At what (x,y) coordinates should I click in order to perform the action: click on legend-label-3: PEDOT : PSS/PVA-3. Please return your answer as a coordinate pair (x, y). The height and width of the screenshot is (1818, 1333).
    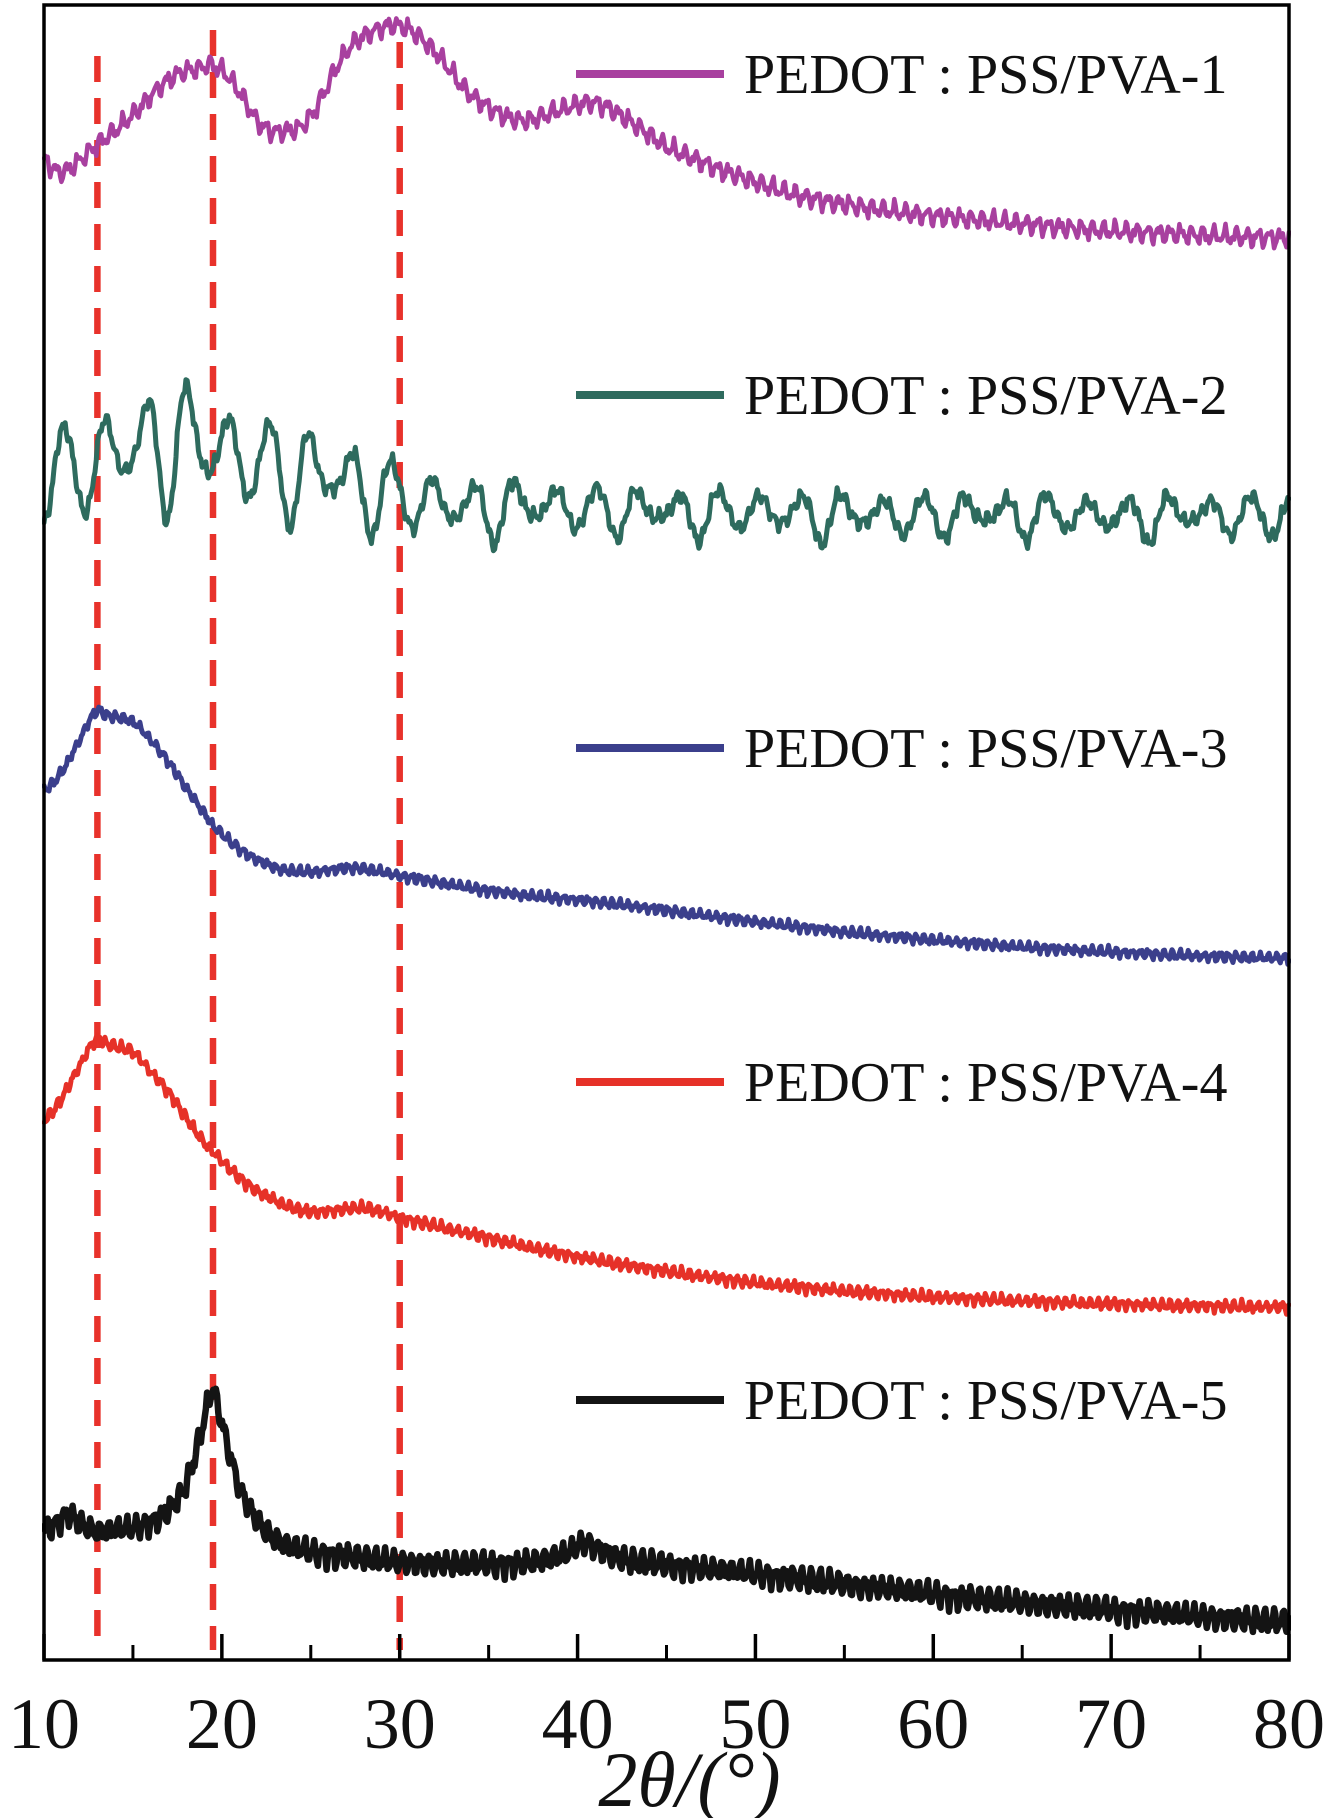
    Looking at the image, I should click on (985, 749).